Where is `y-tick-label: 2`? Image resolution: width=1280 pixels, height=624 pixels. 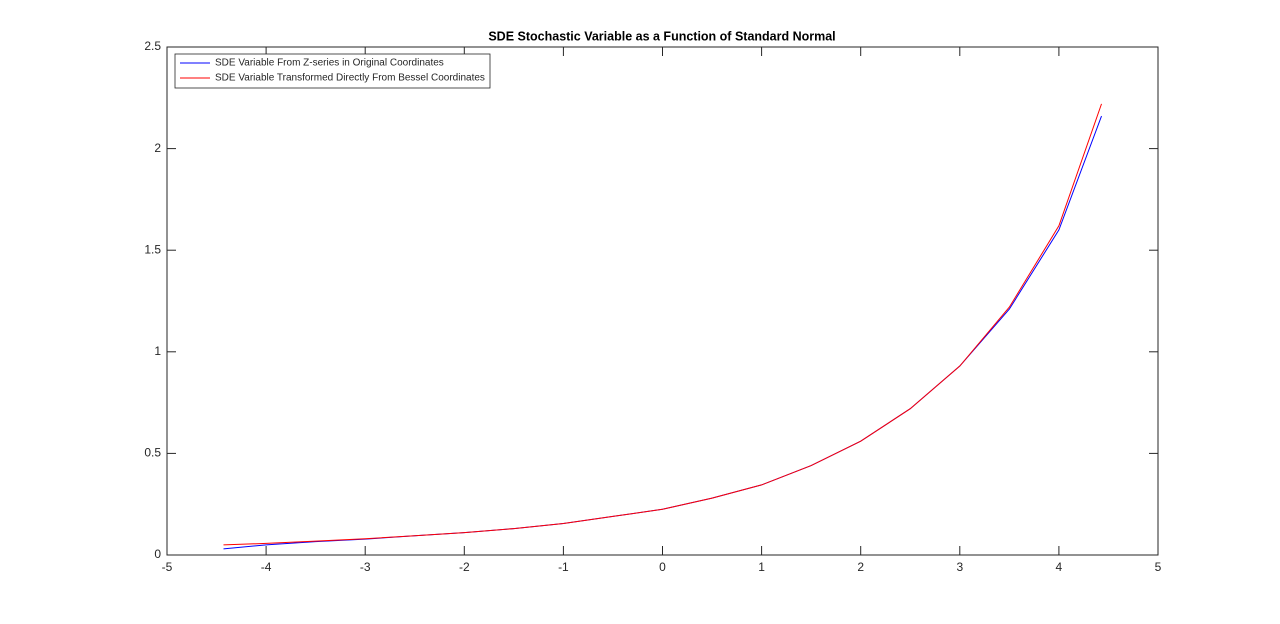
y-tick-label: 2 is located at coordinates (157, 148).